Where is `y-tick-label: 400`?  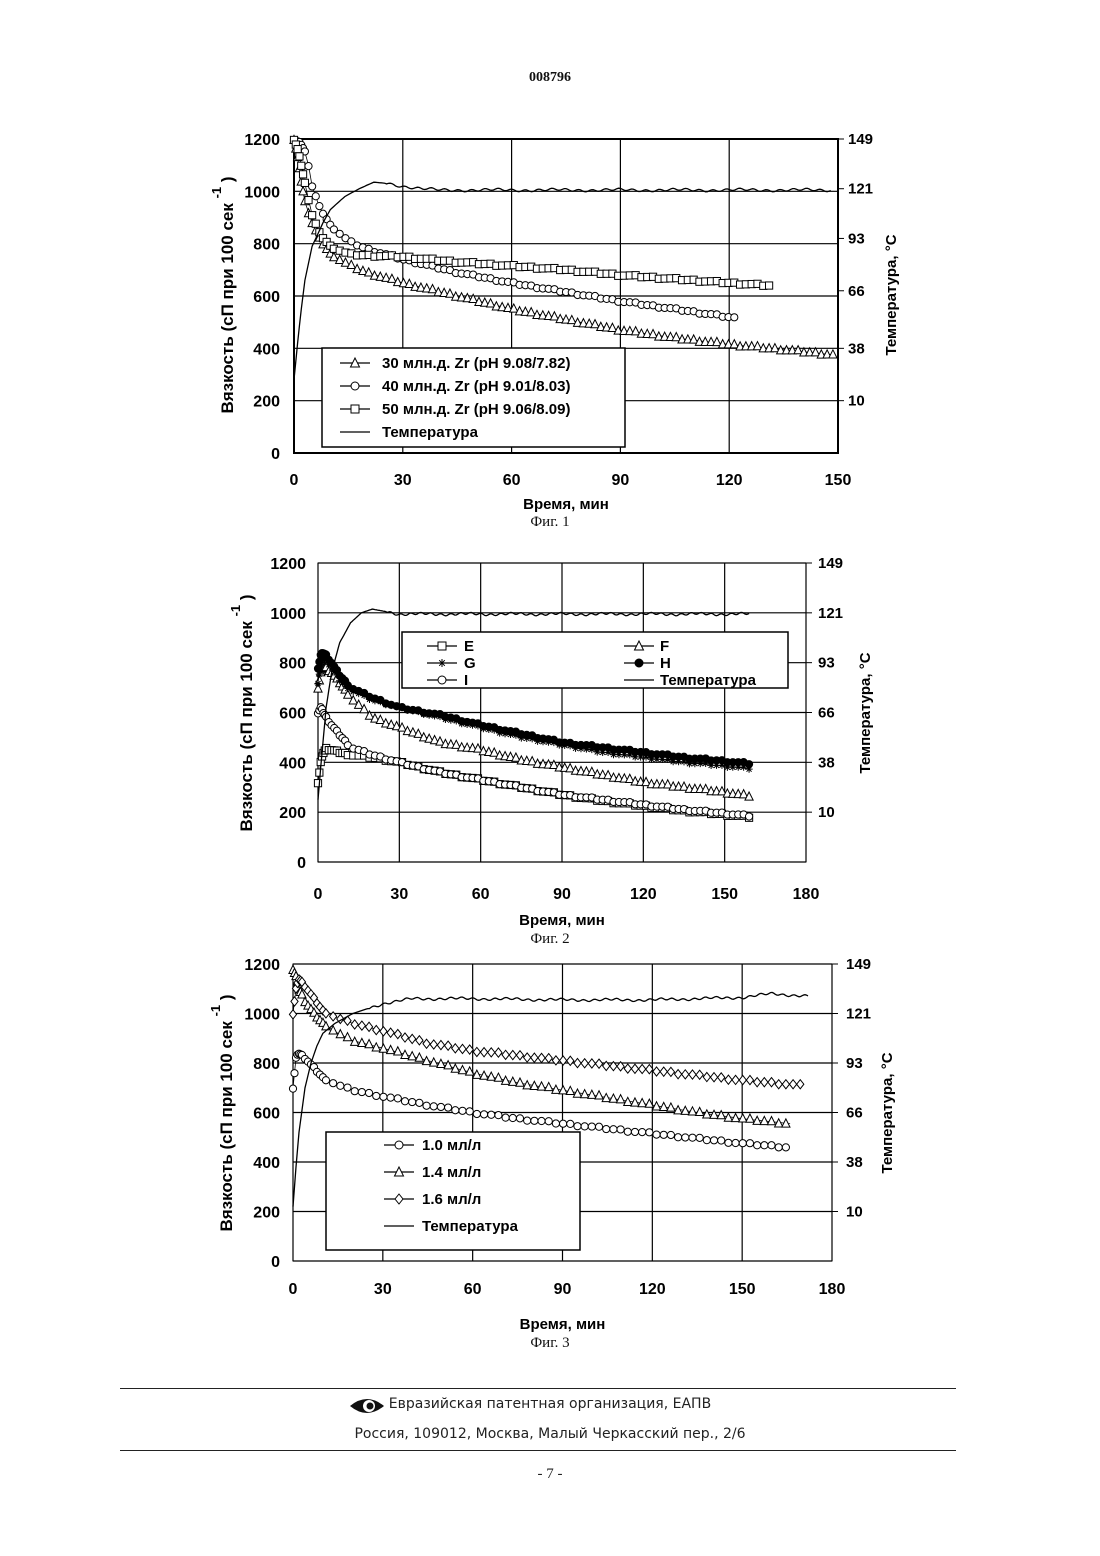 y-tick-label: 400 is located at coordinates (292, 763).